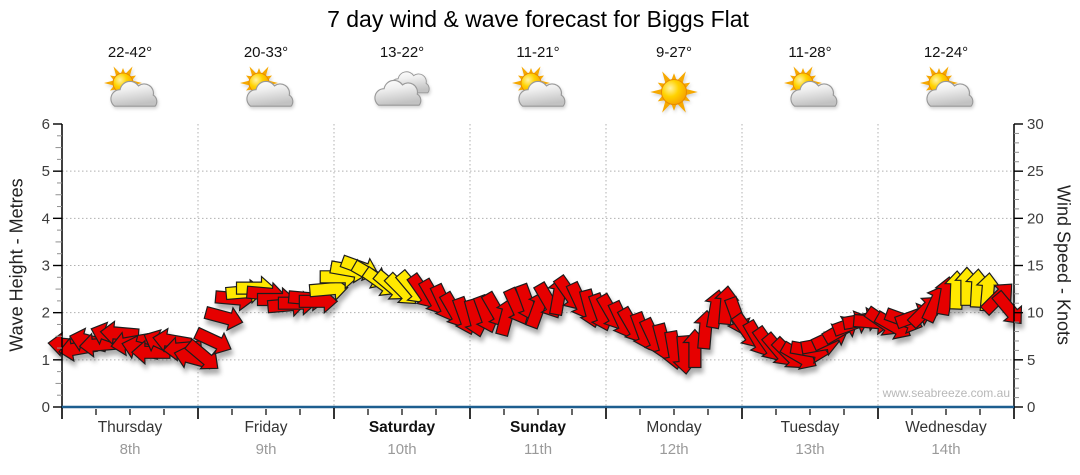  What do you see at coordinates (674, 449) in the screenshot?
I see `day-date: 12th` at bounding box center [674, 449].